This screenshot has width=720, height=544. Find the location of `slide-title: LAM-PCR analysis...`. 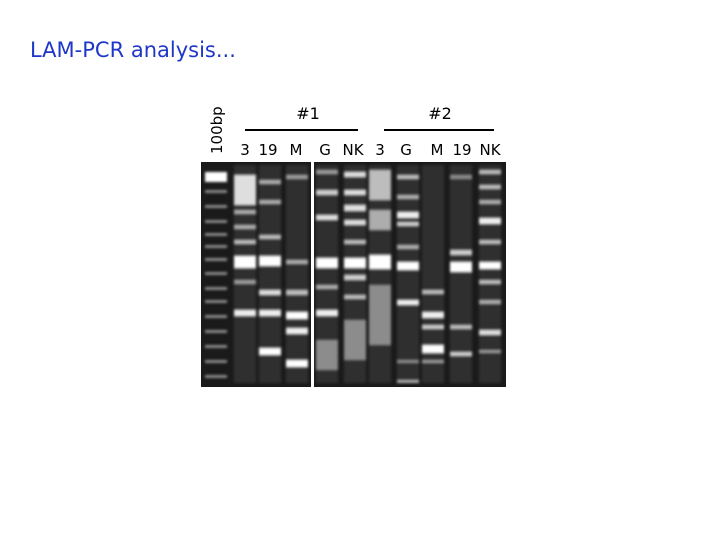

slide-title: LAM-PCR analysis... is located at coordinates (133, 50).